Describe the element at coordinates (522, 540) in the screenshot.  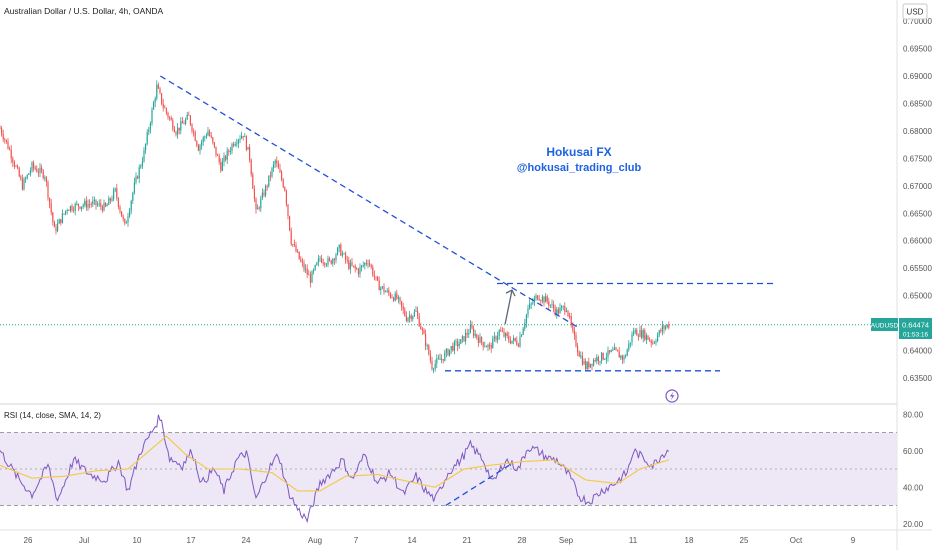
I see `time-tick-label: 28` at that location.